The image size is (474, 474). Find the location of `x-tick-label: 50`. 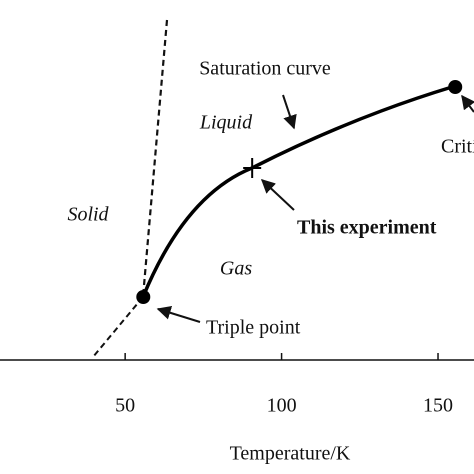

x-tick-label: 50 is located at coordinates (125, 406).